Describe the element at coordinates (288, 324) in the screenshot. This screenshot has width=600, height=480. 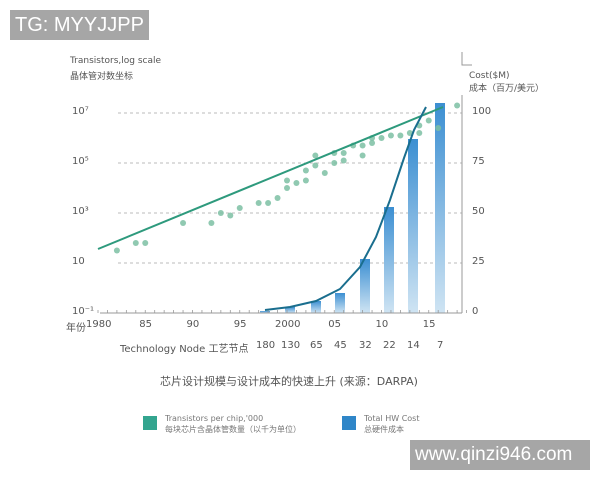
I see `x-tick: 2000` at that location.